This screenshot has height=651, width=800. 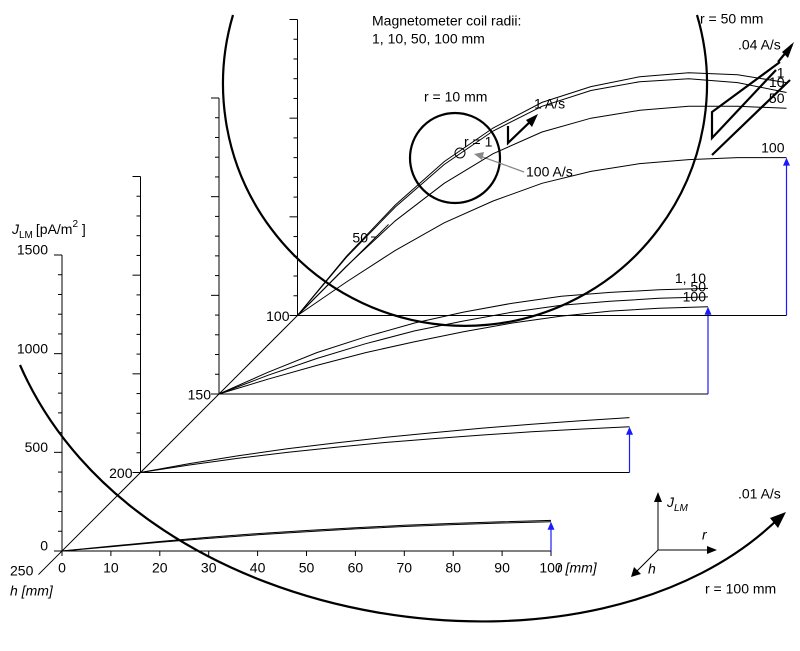 What do you see at coordinates (32, 250) in the screenshot?
I see `y-tick-label: 1500` at bounding box center [32, 250].